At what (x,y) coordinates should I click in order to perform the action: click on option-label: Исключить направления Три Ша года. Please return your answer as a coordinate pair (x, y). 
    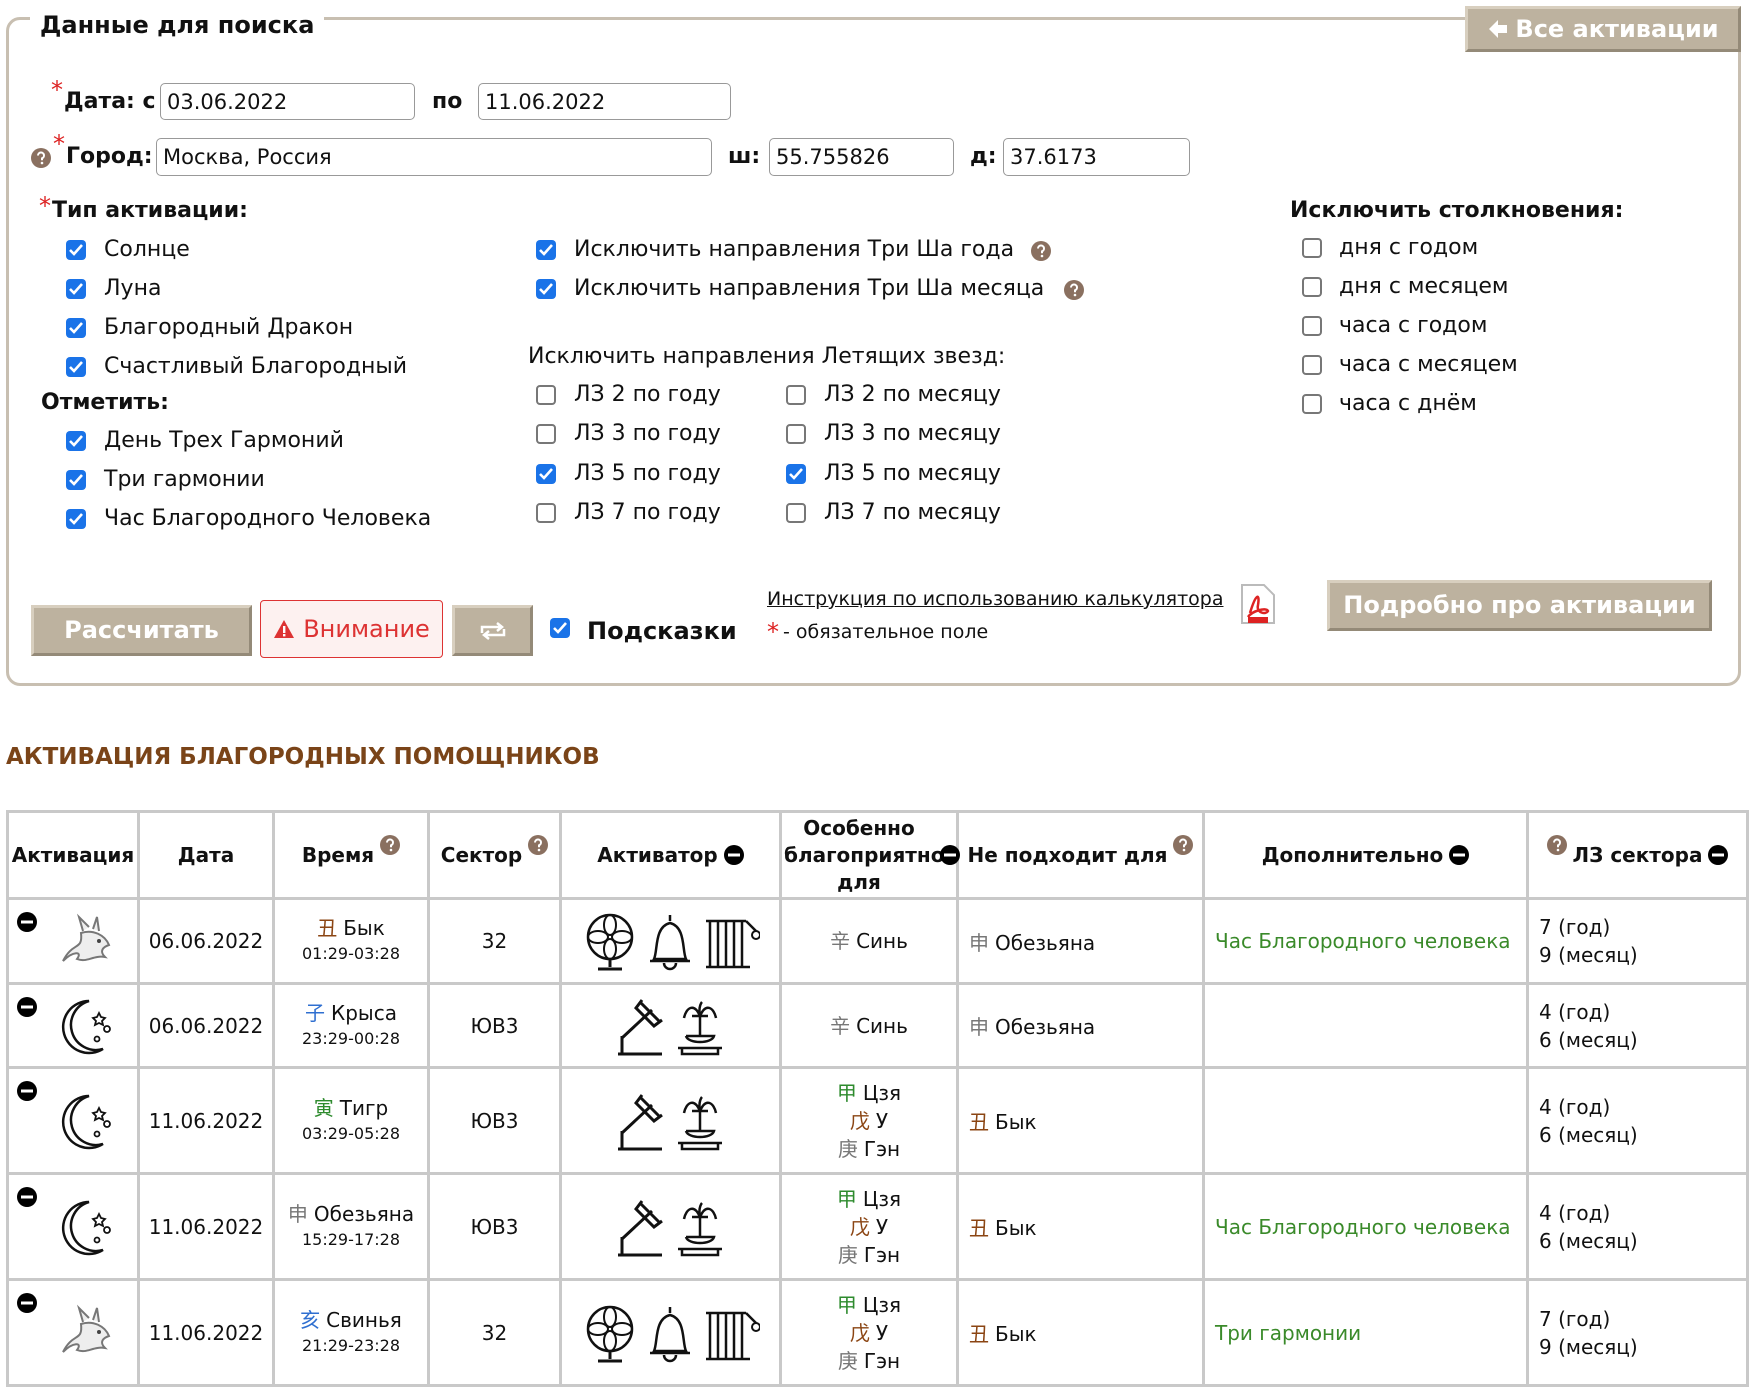
    Looking at the image, I should click on (794, 249).